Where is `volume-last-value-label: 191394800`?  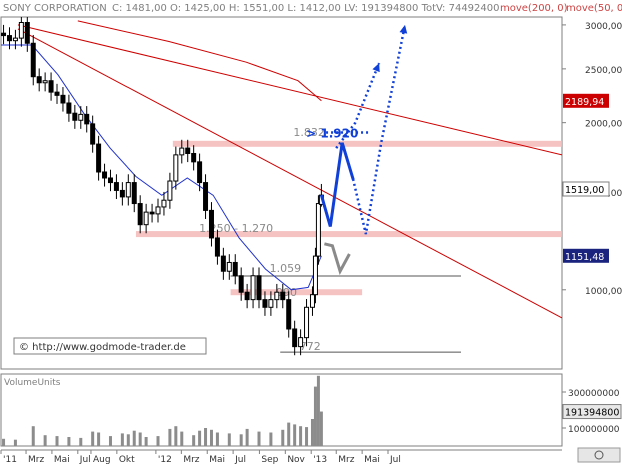
volume-last-value-label: 191394800 is located at coordinates (592, 413).